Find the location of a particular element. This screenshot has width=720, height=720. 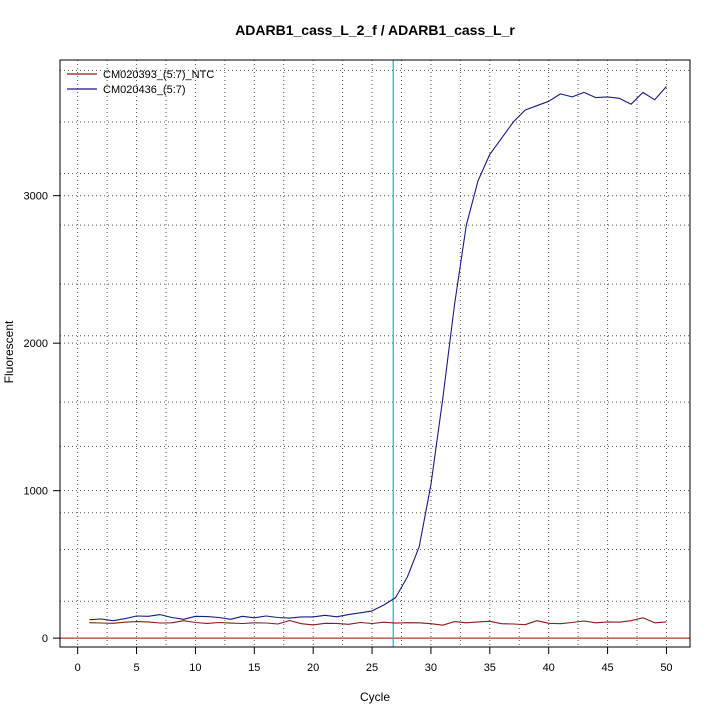

y-tick-label: 0 is located at coordinates (45, 639).